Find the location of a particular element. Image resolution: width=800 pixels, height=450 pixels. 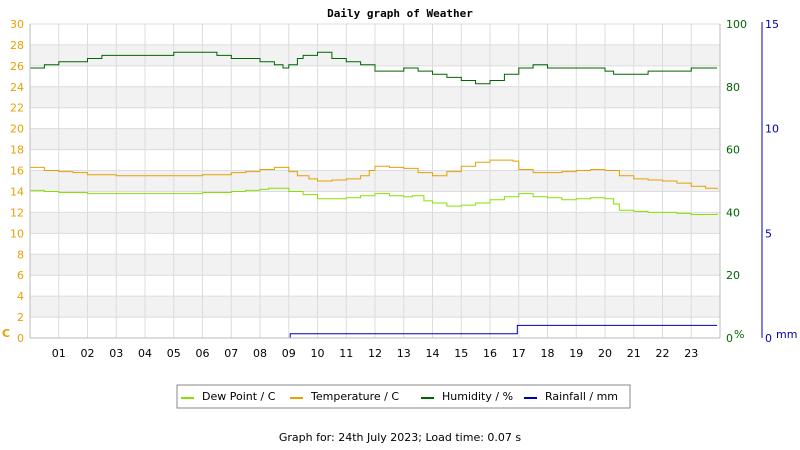

left-tick-label: 10 is located at coordinates (17, 233).